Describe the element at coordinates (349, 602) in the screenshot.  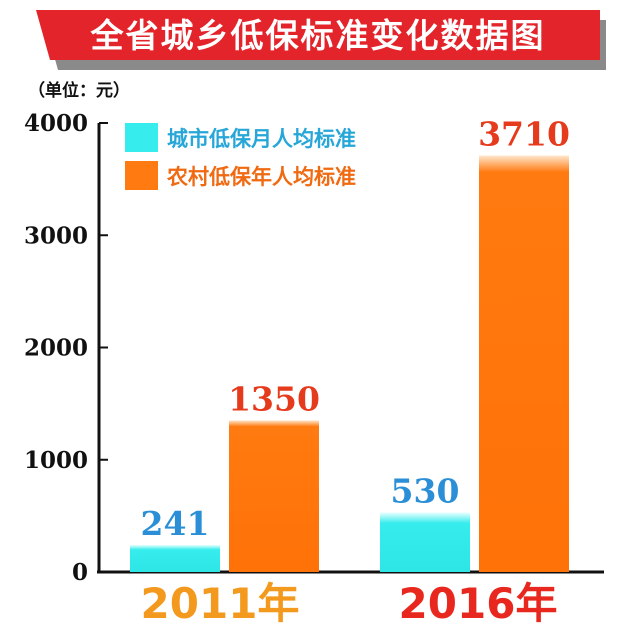
I see `category-labels: 2011年 2016年` at that location.